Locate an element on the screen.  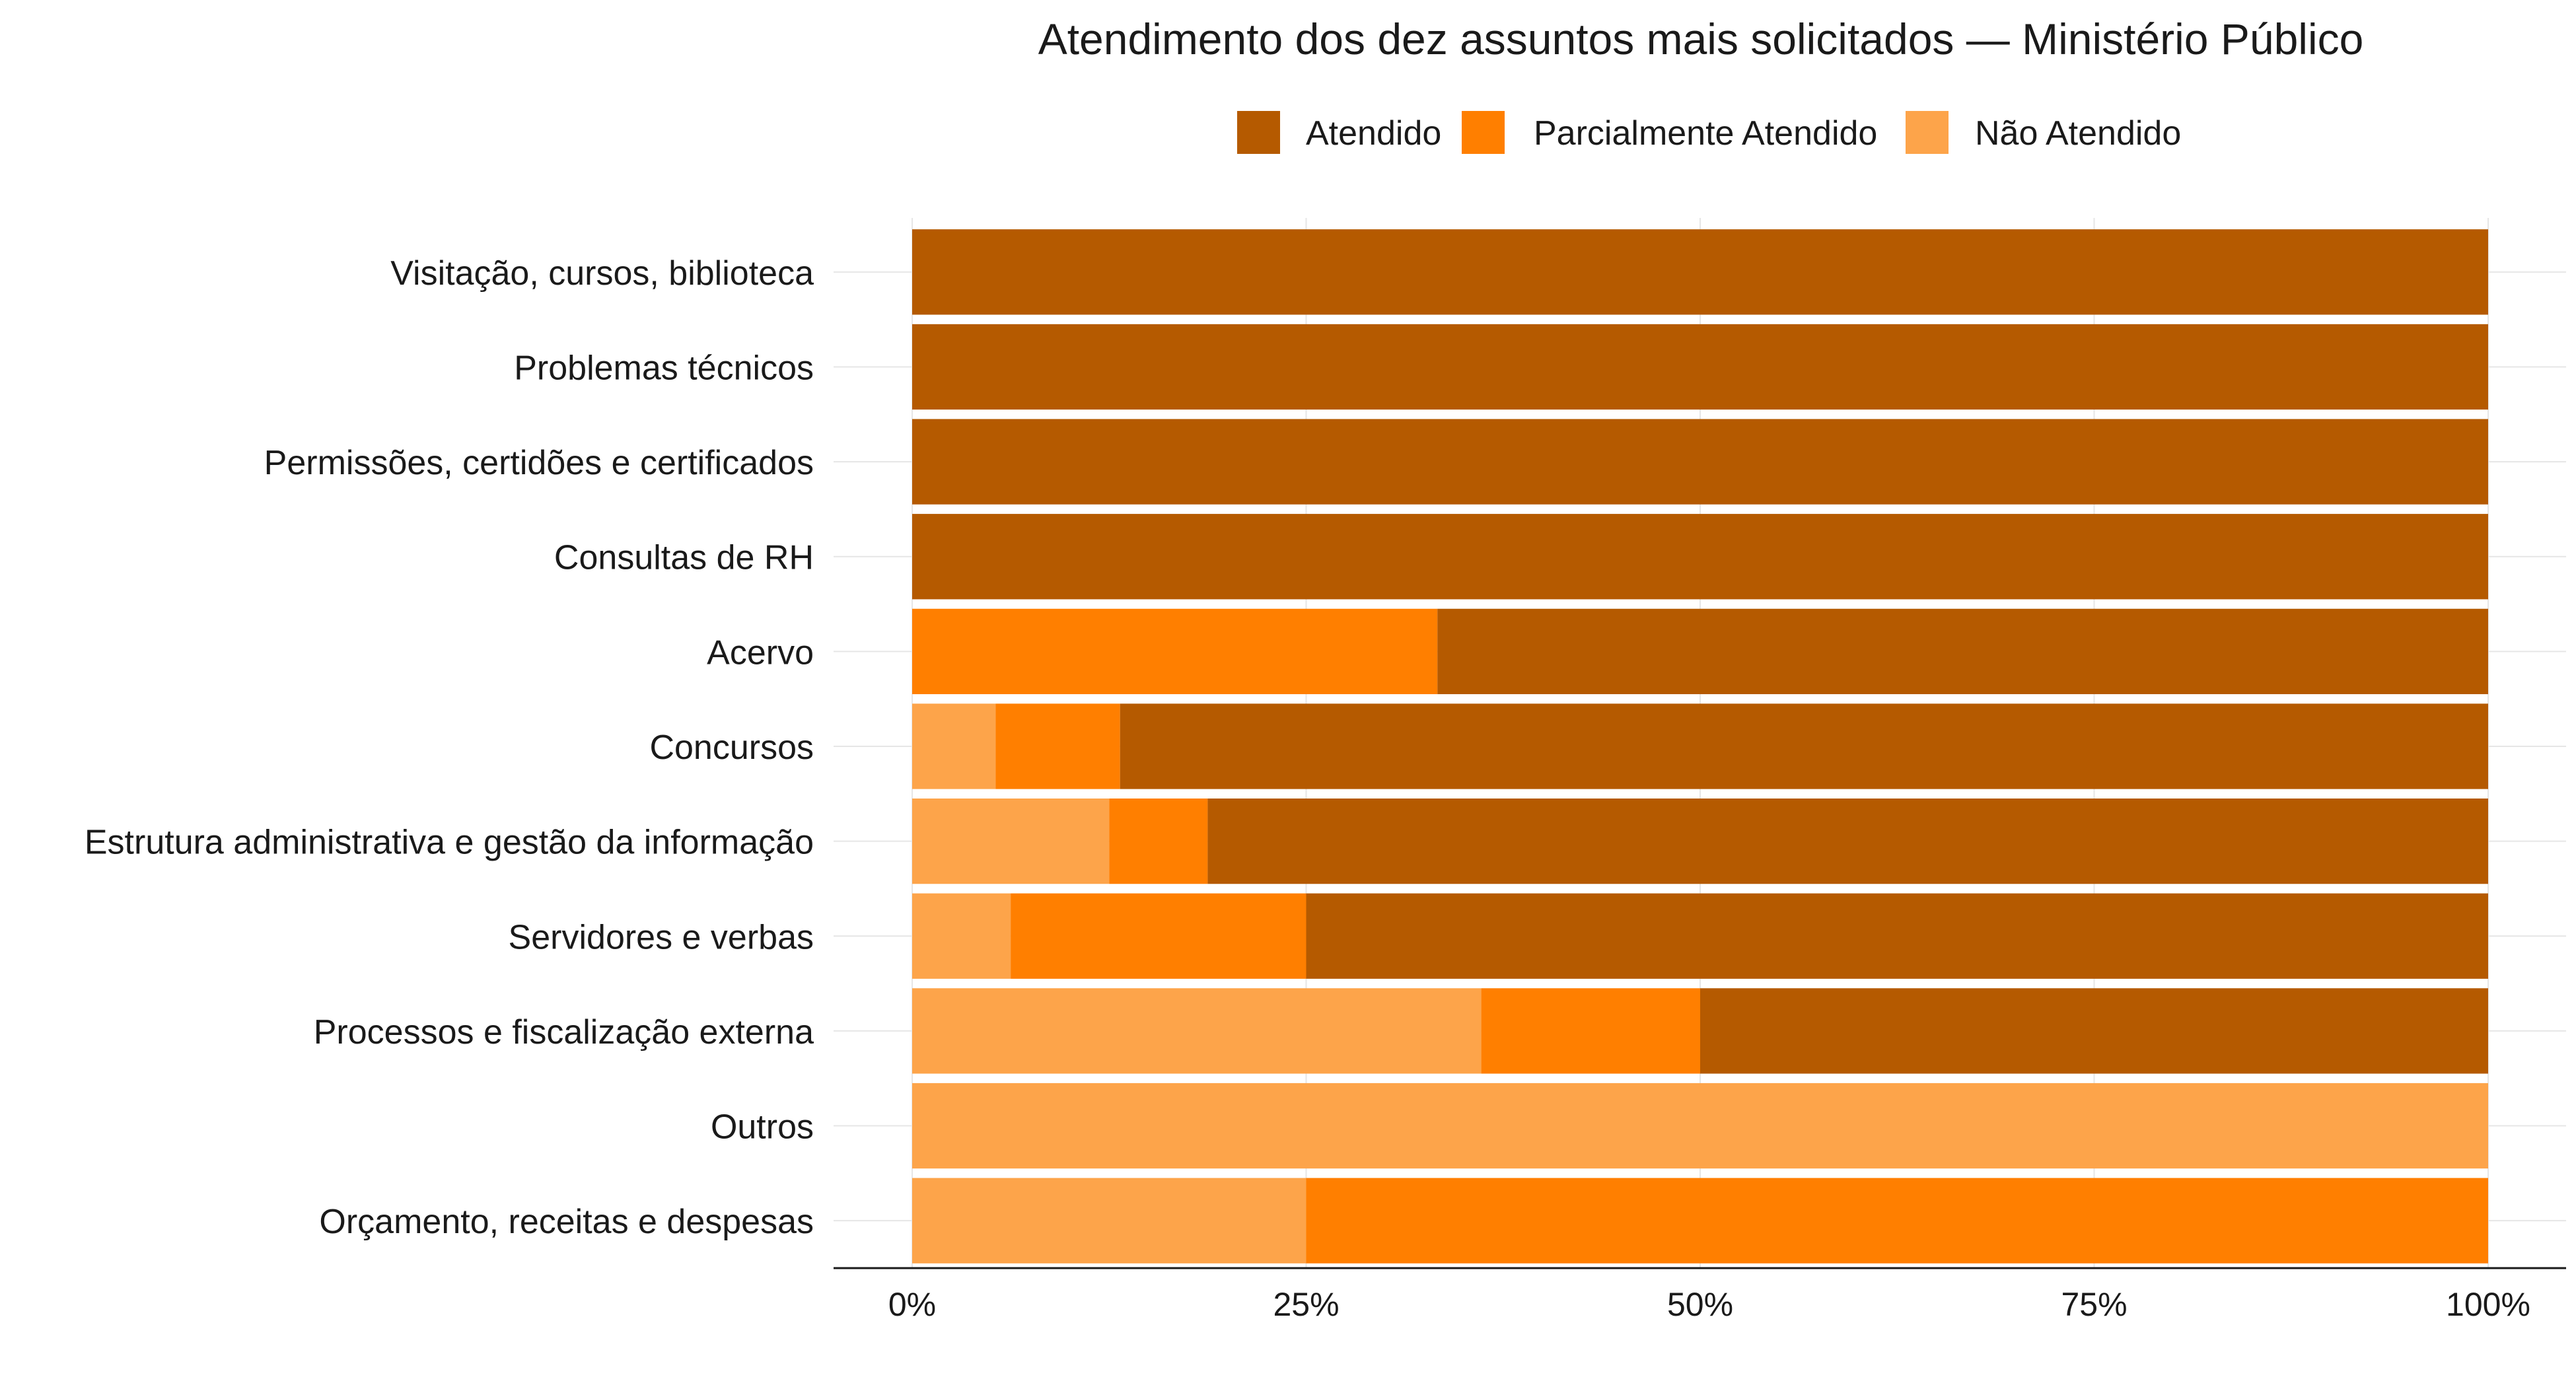
y-tick-label: Outros is located at coordinates (763, 1127).